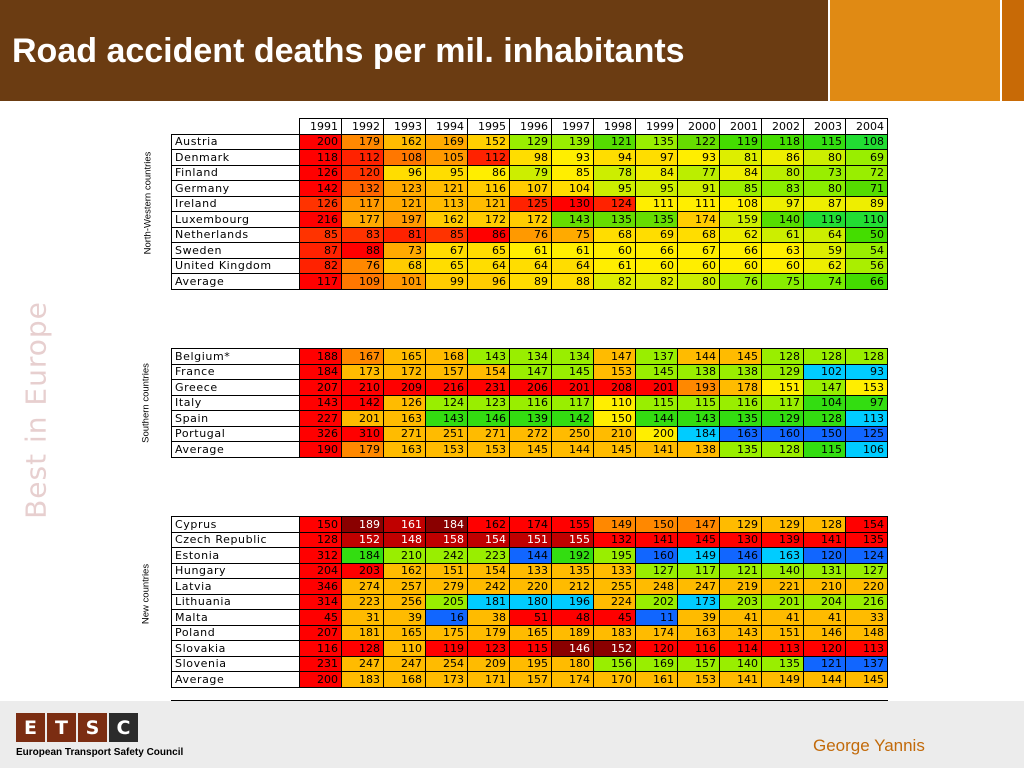 The image size is (1024, 768). What do you see at coordinates (698, 203) in the screenshot?
I see `value-cell: 111` at bounding box center [698, 203].